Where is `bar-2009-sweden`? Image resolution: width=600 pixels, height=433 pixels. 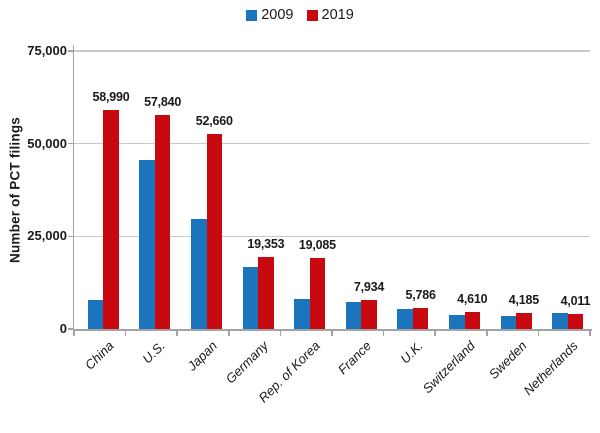 bar-2009-sweden is located at coordinates (508, 322).